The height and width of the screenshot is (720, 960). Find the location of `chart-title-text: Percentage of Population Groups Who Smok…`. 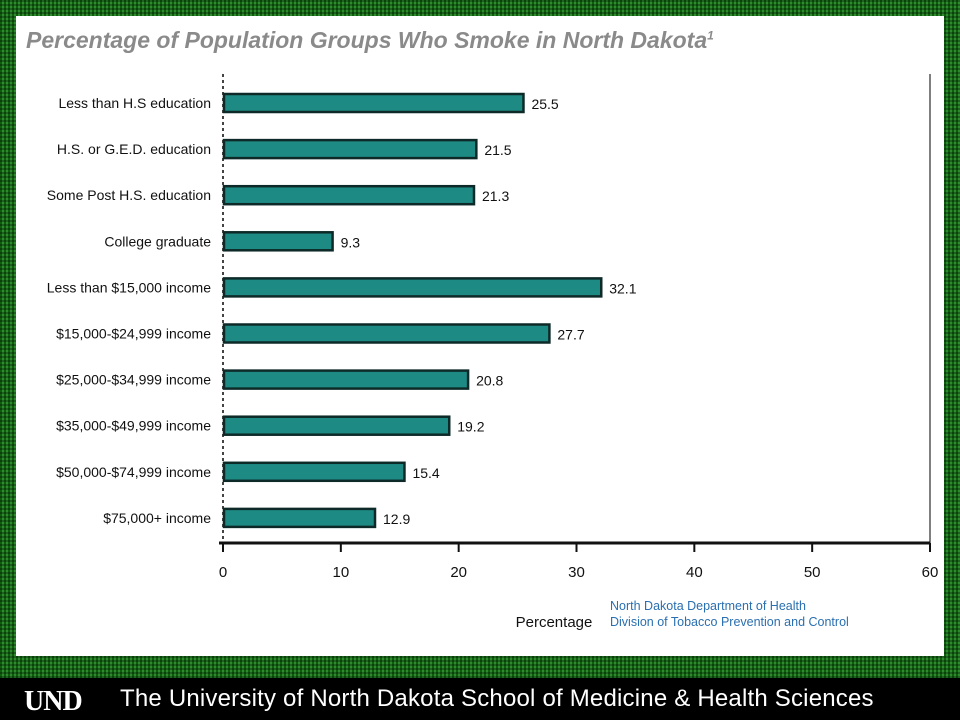

chart-title-text: Percentage of Population Groups Who Smok… is located at coordinates (367, 40).